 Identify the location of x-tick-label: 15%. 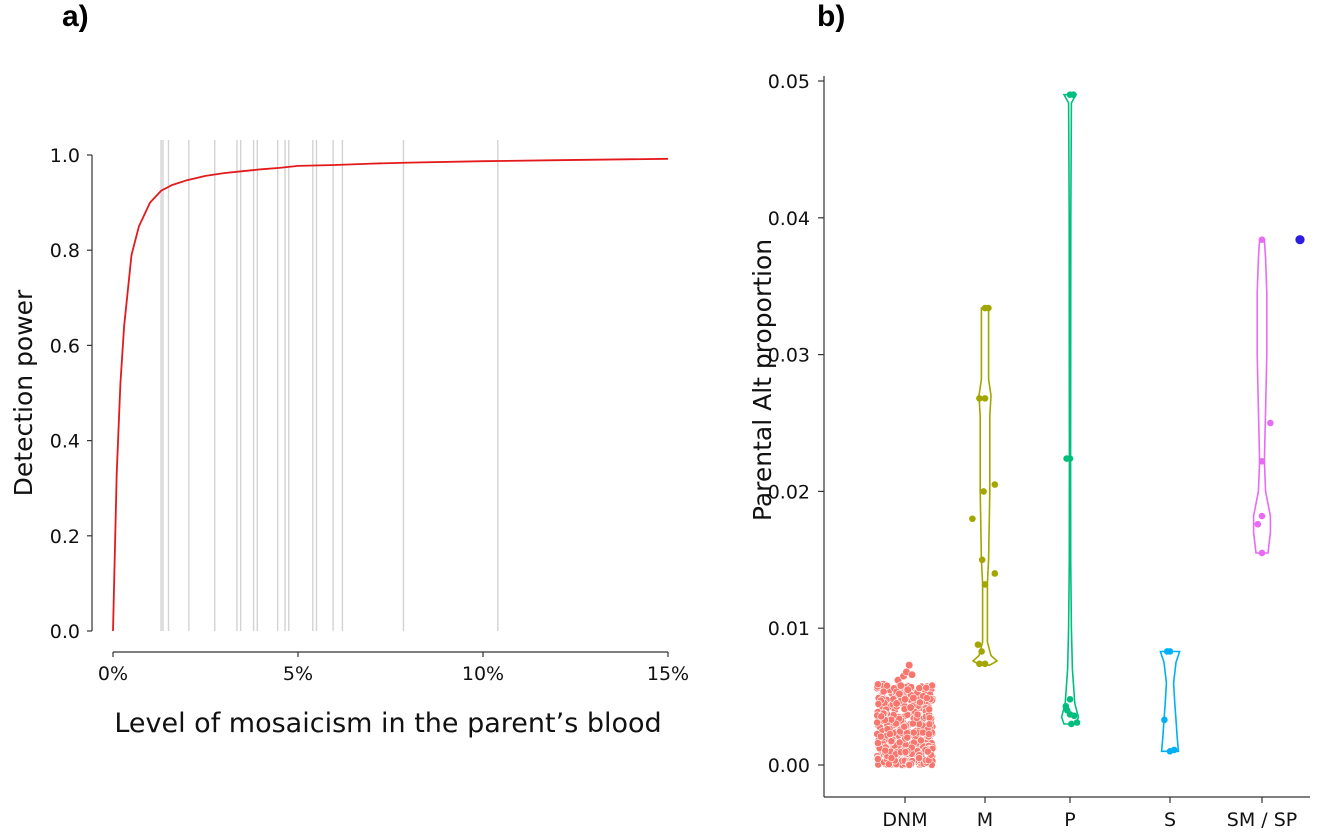
(668, 674).